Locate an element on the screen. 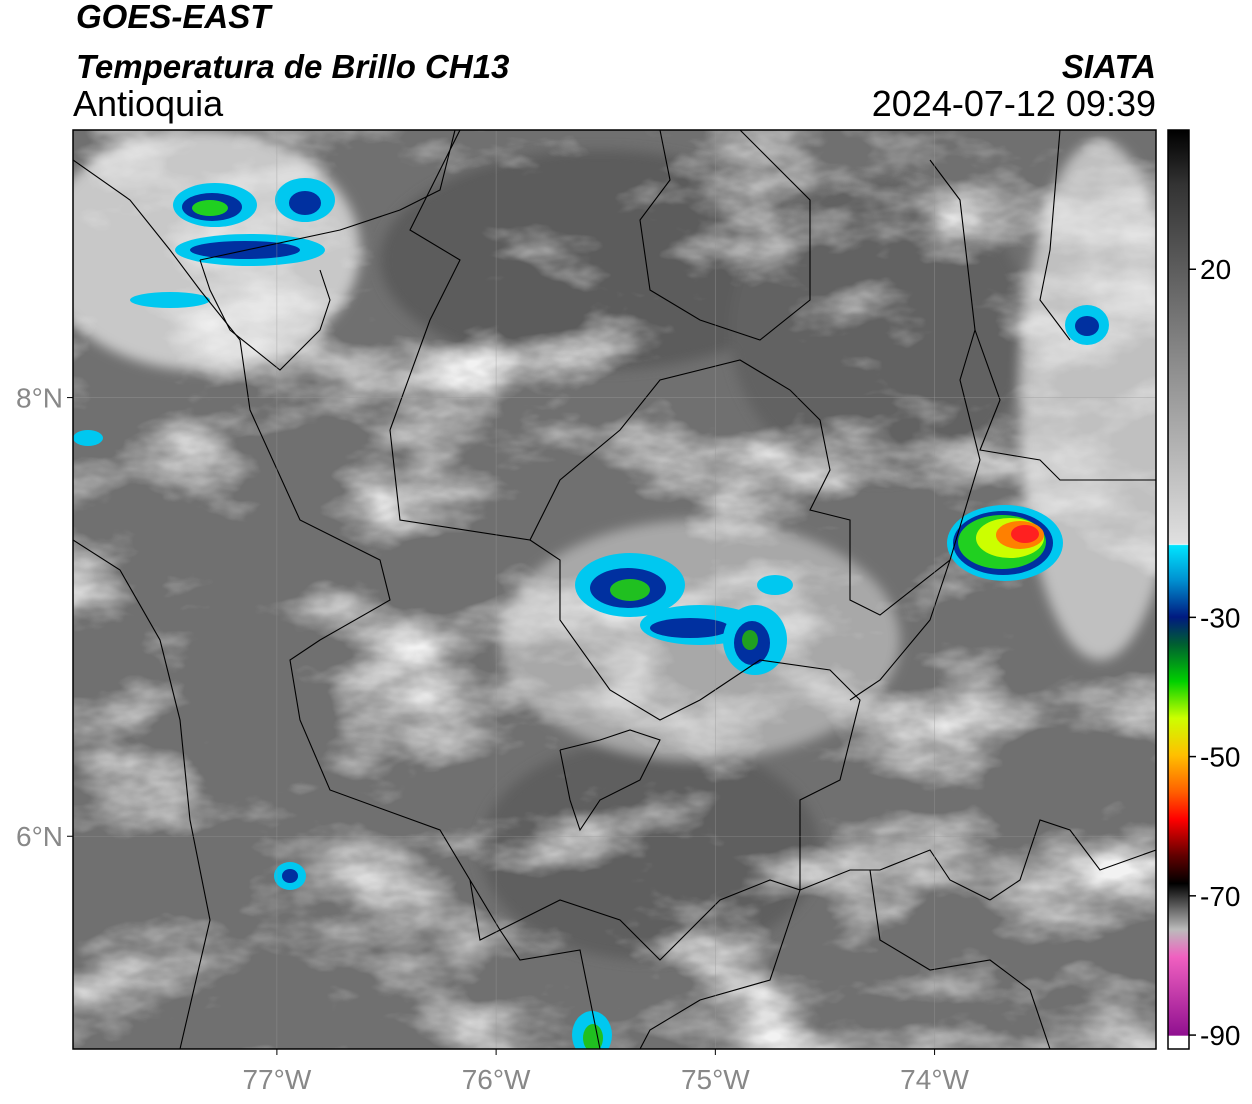 This screenshot has height=1104, width=1252. colorbar-tick-label: -70 is located at coordinates (1220, 896).